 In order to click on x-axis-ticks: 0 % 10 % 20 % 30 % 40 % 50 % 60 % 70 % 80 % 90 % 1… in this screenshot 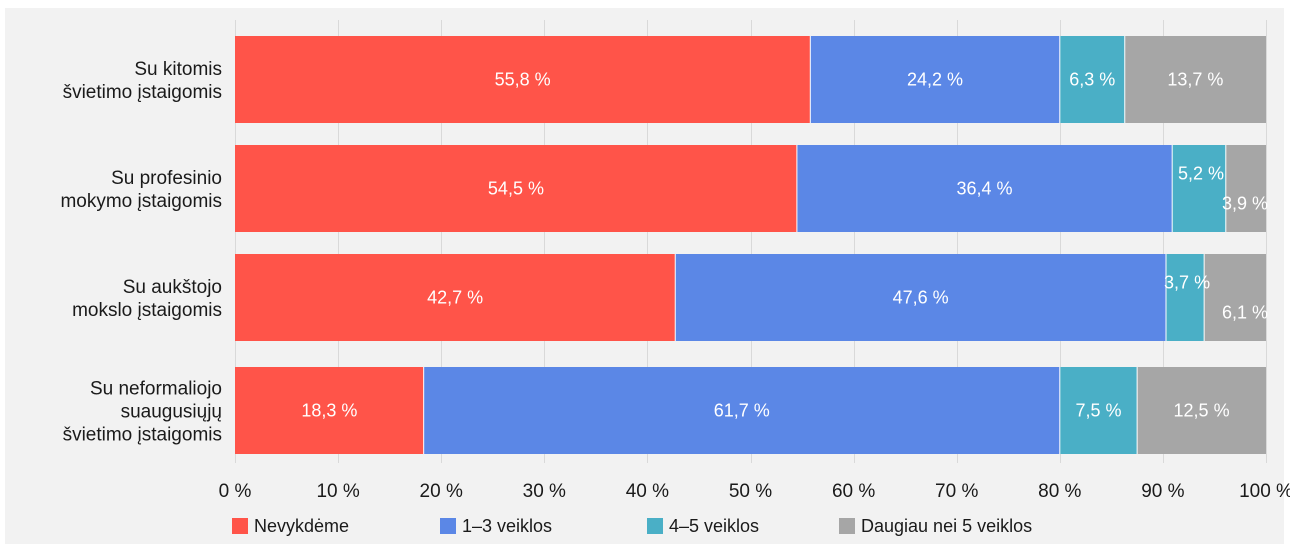, I will do `click(754, 491)`.